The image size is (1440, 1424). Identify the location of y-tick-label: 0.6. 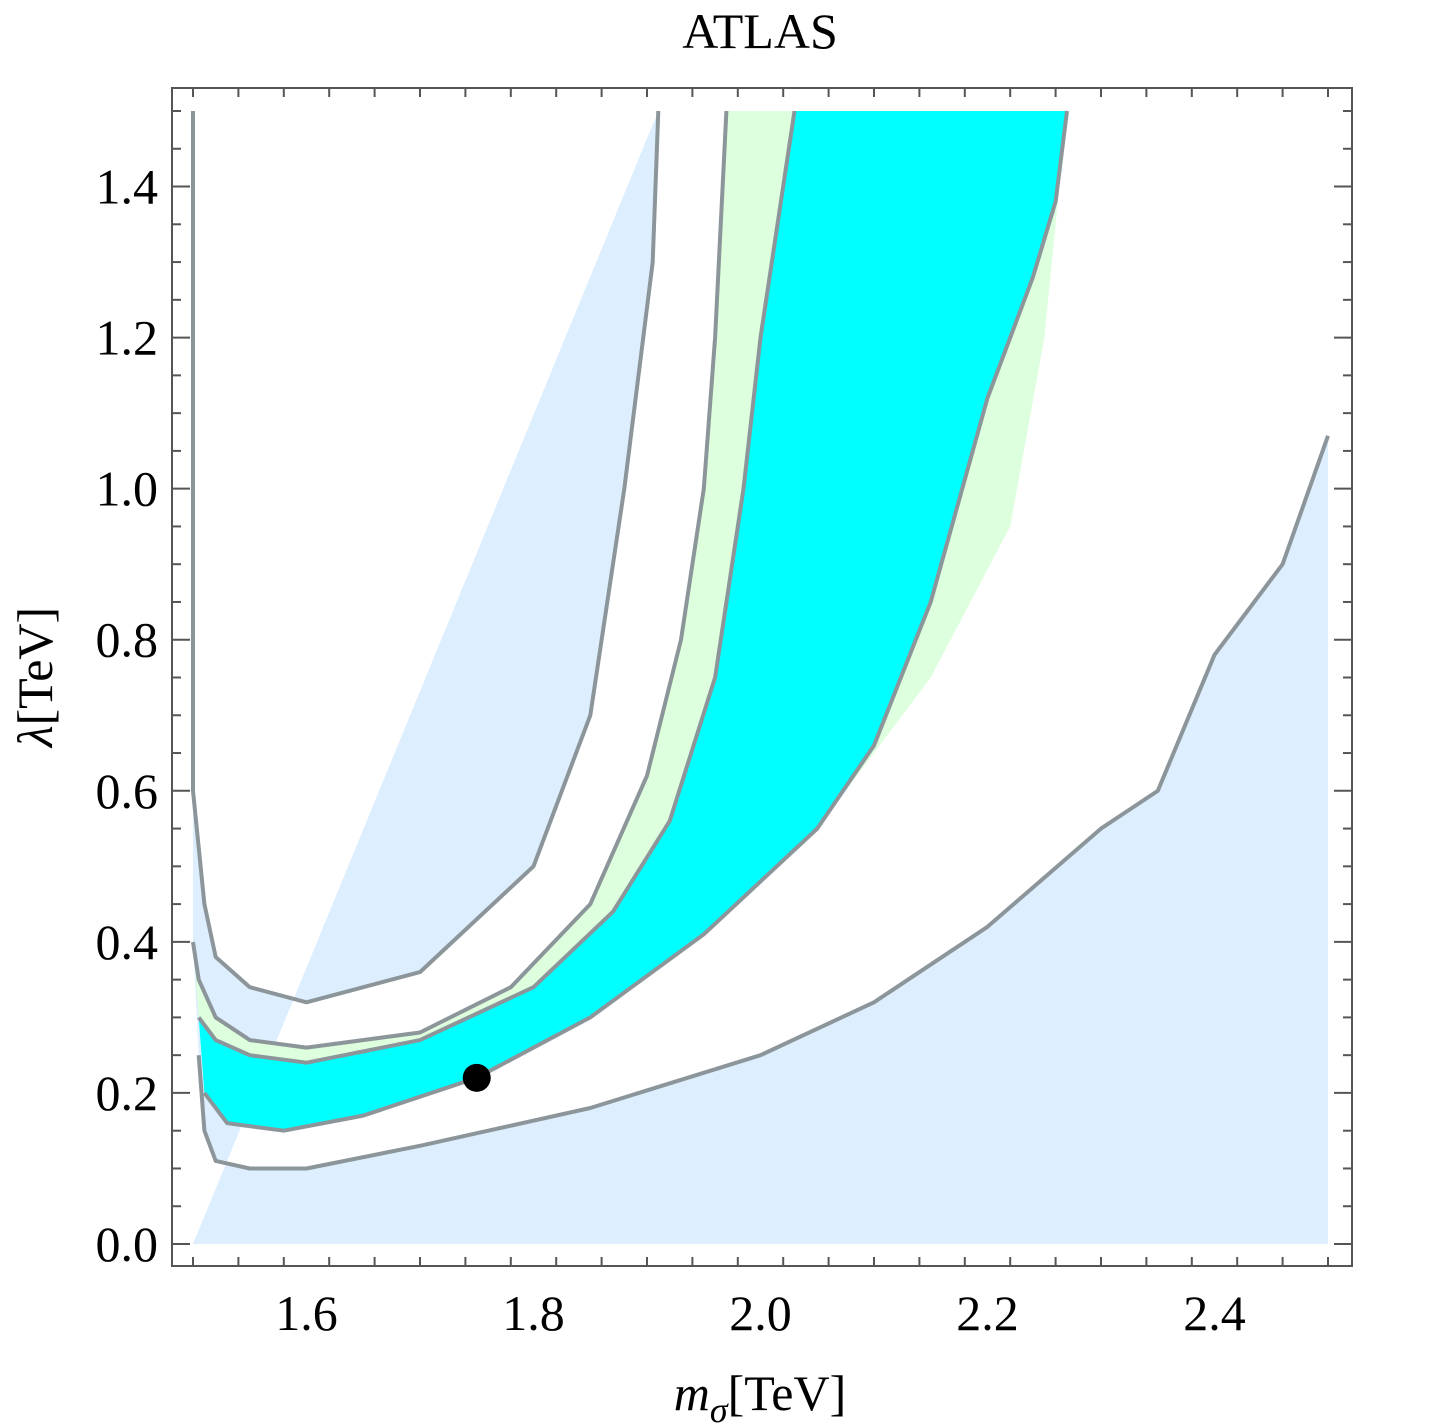
(127, 791).